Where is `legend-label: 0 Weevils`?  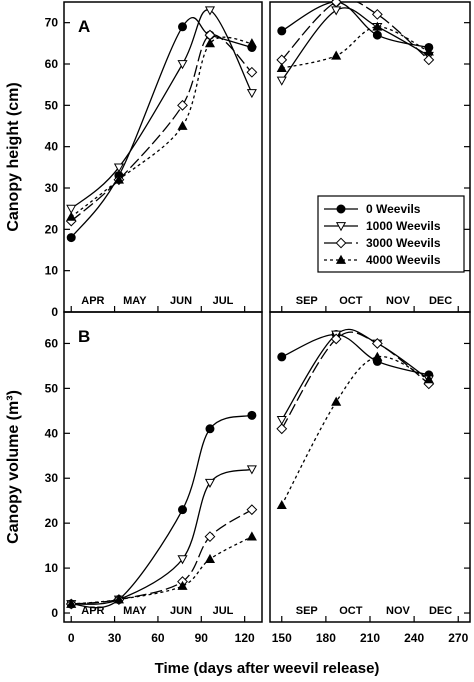 legend-label: 0 Weevils is located at coordinates (393, 209).